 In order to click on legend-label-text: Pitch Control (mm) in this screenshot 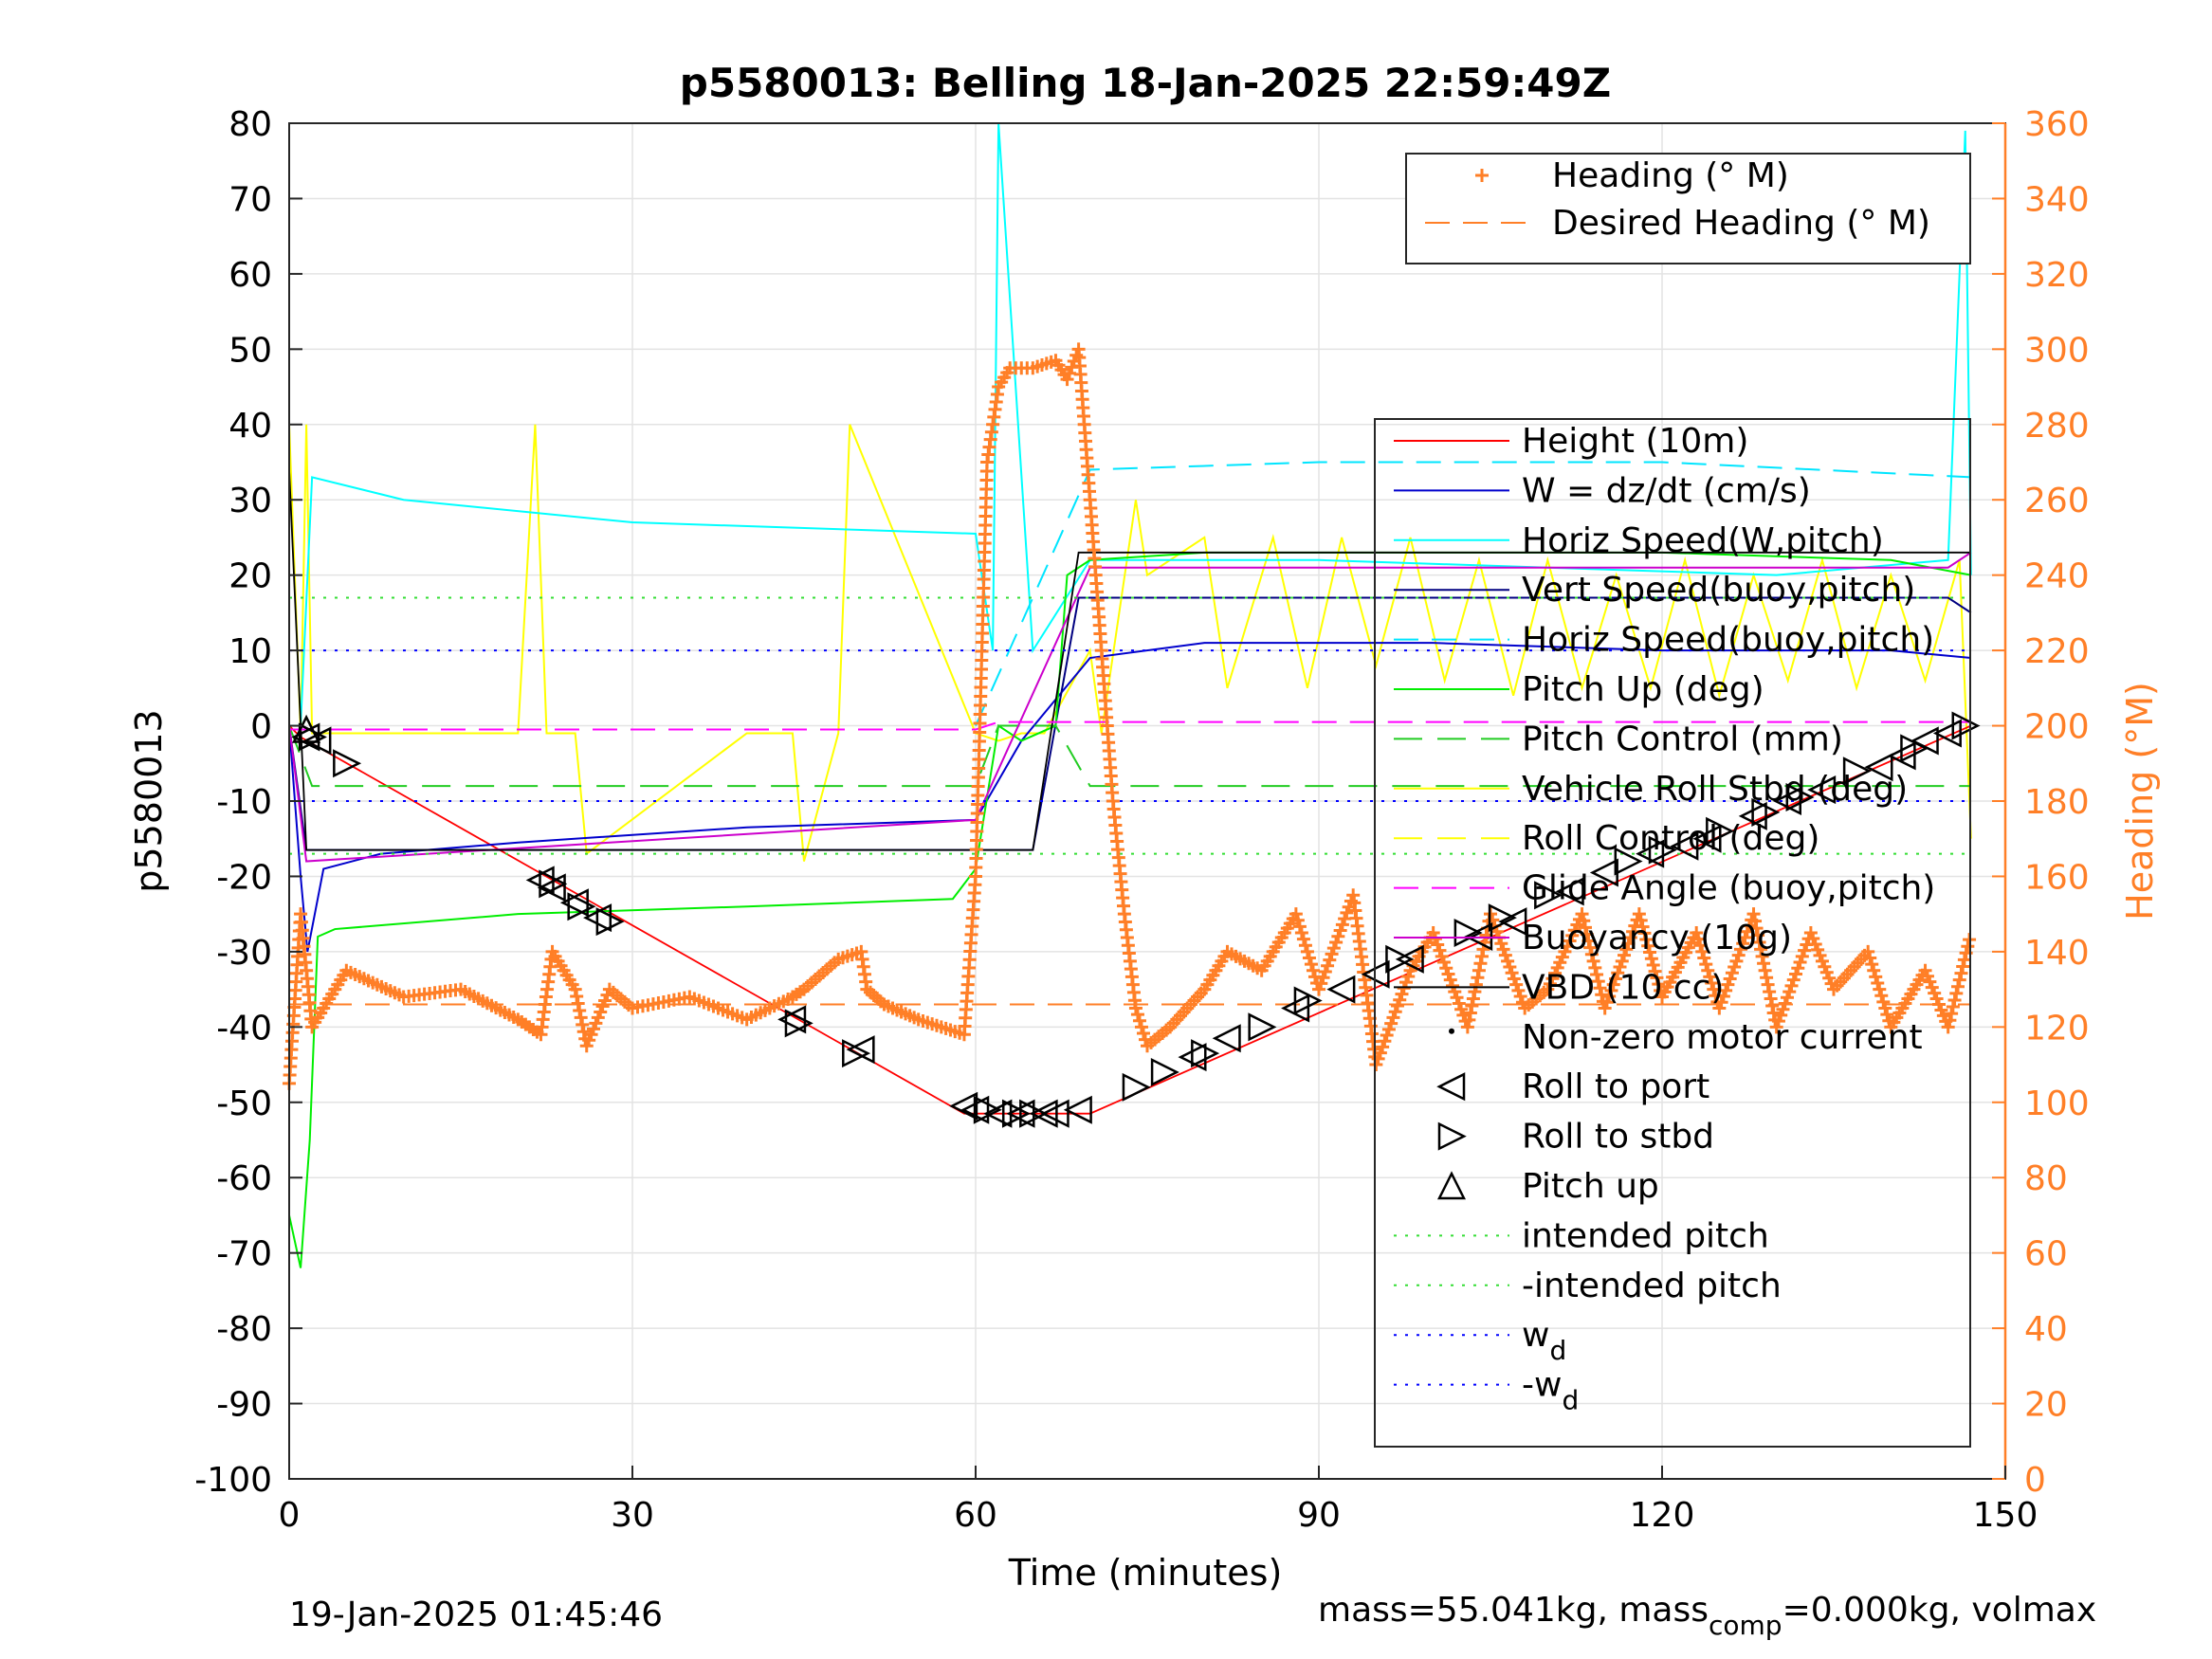, I will do `click(1682, 739)`.